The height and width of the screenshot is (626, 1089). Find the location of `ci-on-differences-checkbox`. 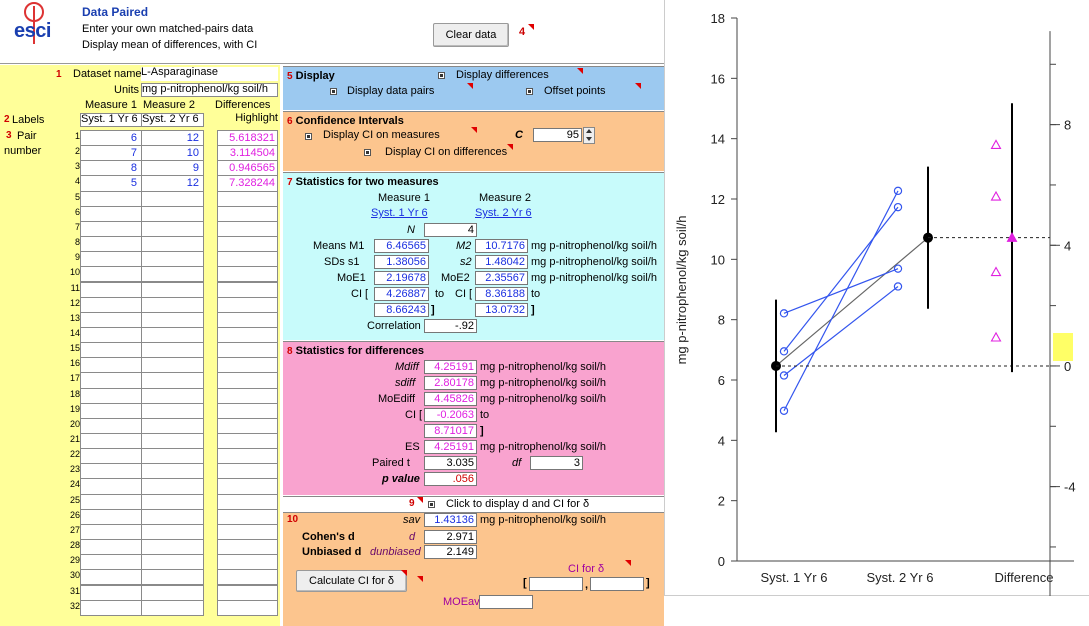

ci-on-differences-checkbox is located at coordinates (367, 152).